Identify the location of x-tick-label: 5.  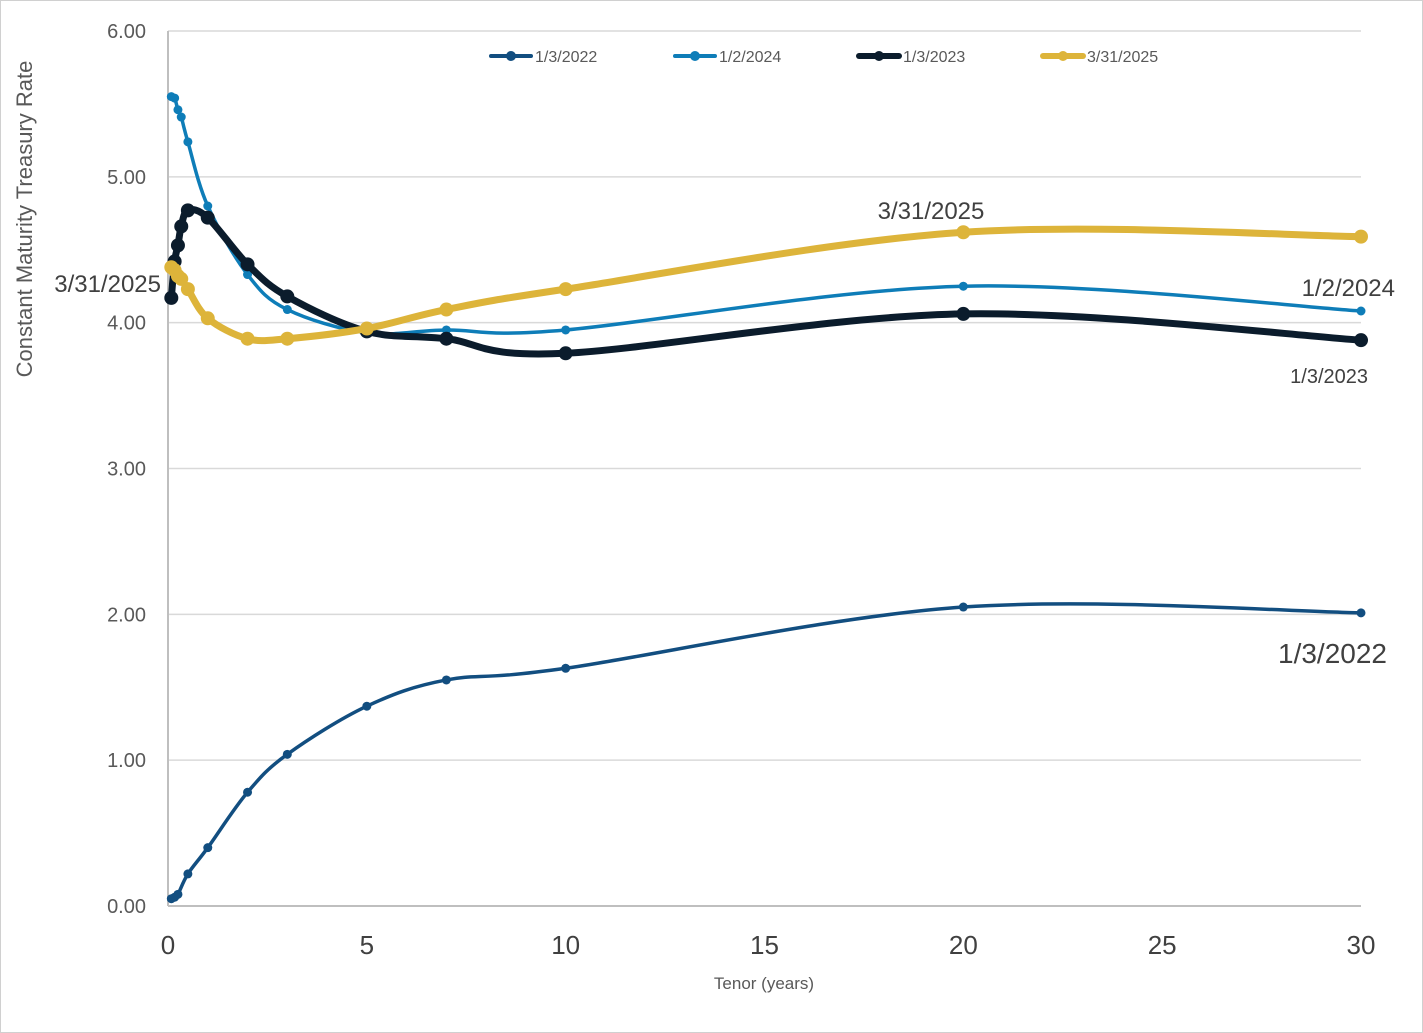
(367, 945).